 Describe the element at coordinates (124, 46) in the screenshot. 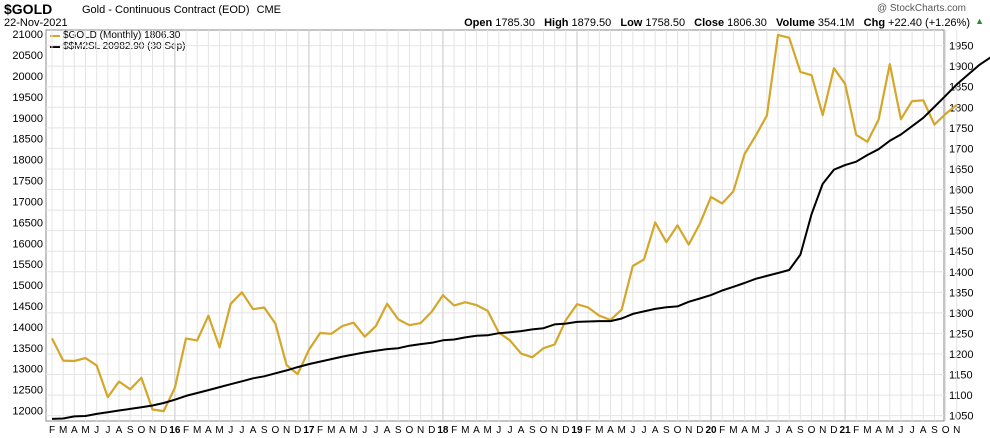

I see `legend-m2-label: $$M2SL 20982.90 (30 Sep)` at that location.